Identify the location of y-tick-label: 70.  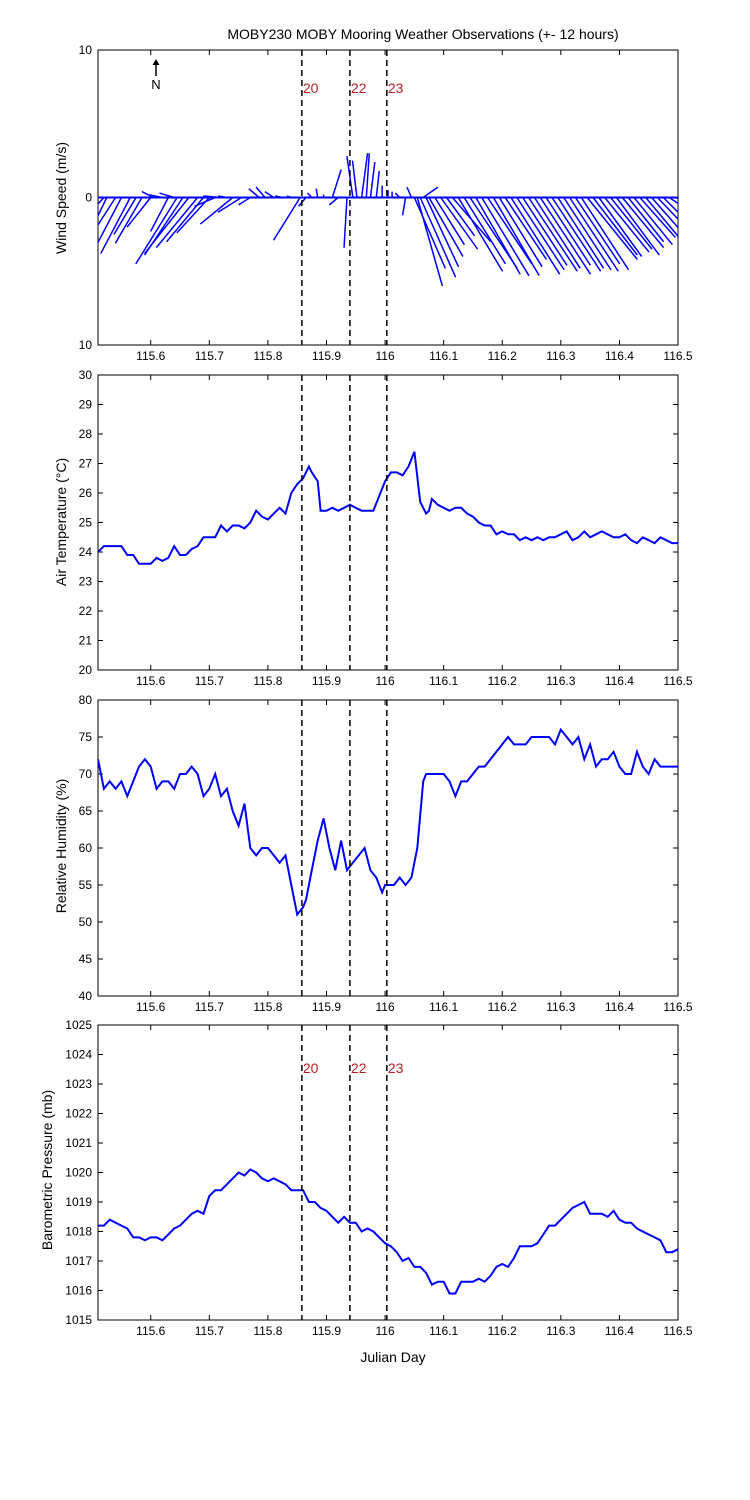
(86, 774).